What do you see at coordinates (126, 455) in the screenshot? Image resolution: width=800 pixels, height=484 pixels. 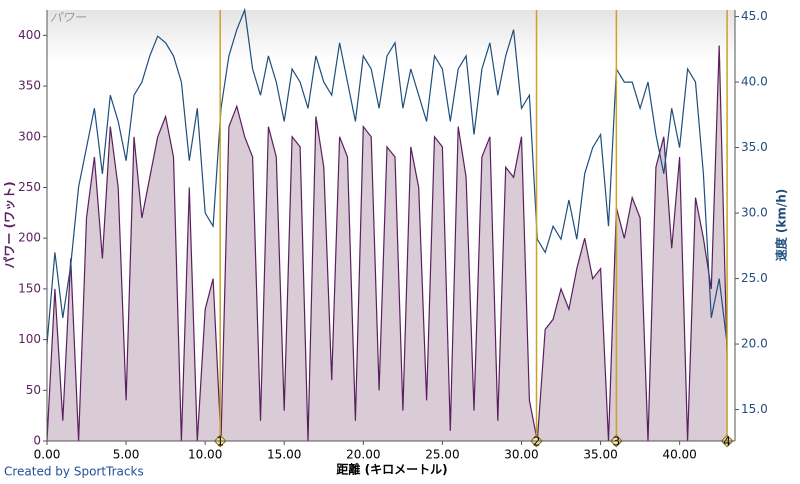 I see `x-tick-label: 5.00` at bounding box center [126, 455].